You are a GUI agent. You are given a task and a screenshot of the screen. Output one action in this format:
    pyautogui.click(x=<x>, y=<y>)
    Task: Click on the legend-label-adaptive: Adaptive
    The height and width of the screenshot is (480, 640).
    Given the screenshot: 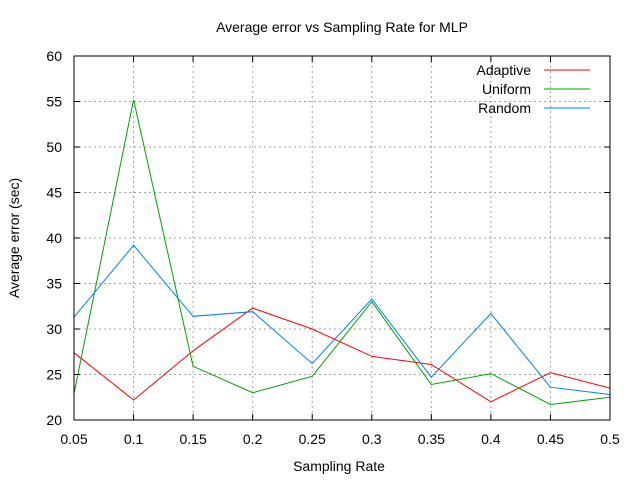 What is the action you would take?
    pyautogui.click(x=504, y=70)
    